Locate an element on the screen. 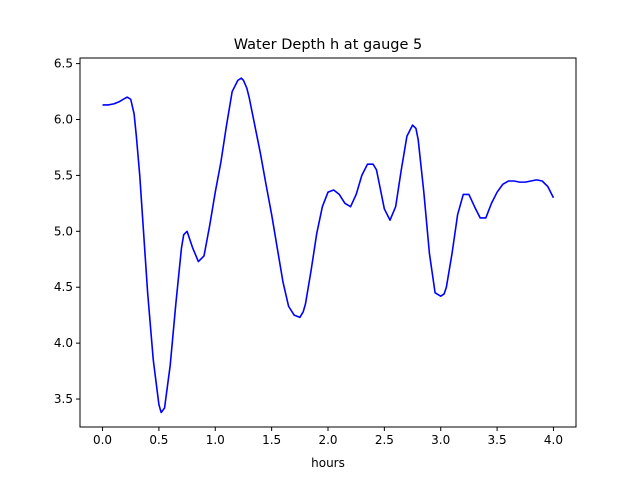  y-tick-label: 6.5 is located at coordinates (63, 64).